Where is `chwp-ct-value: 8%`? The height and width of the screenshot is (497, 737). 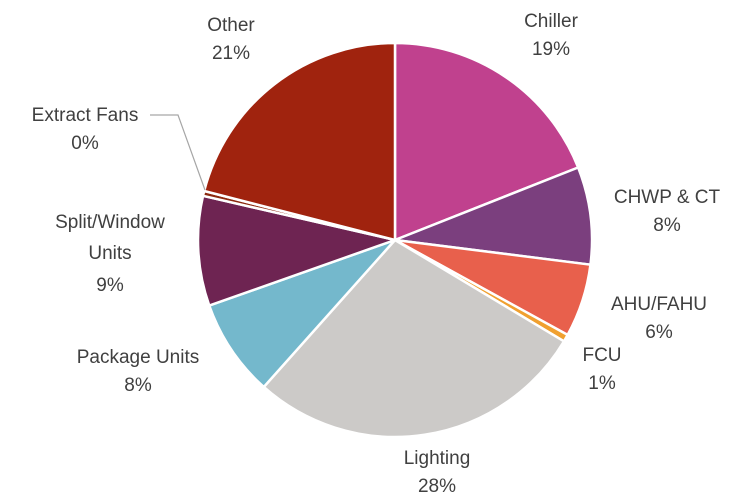 chwp-ct-value: 8% is located at coordinates (667, 225).